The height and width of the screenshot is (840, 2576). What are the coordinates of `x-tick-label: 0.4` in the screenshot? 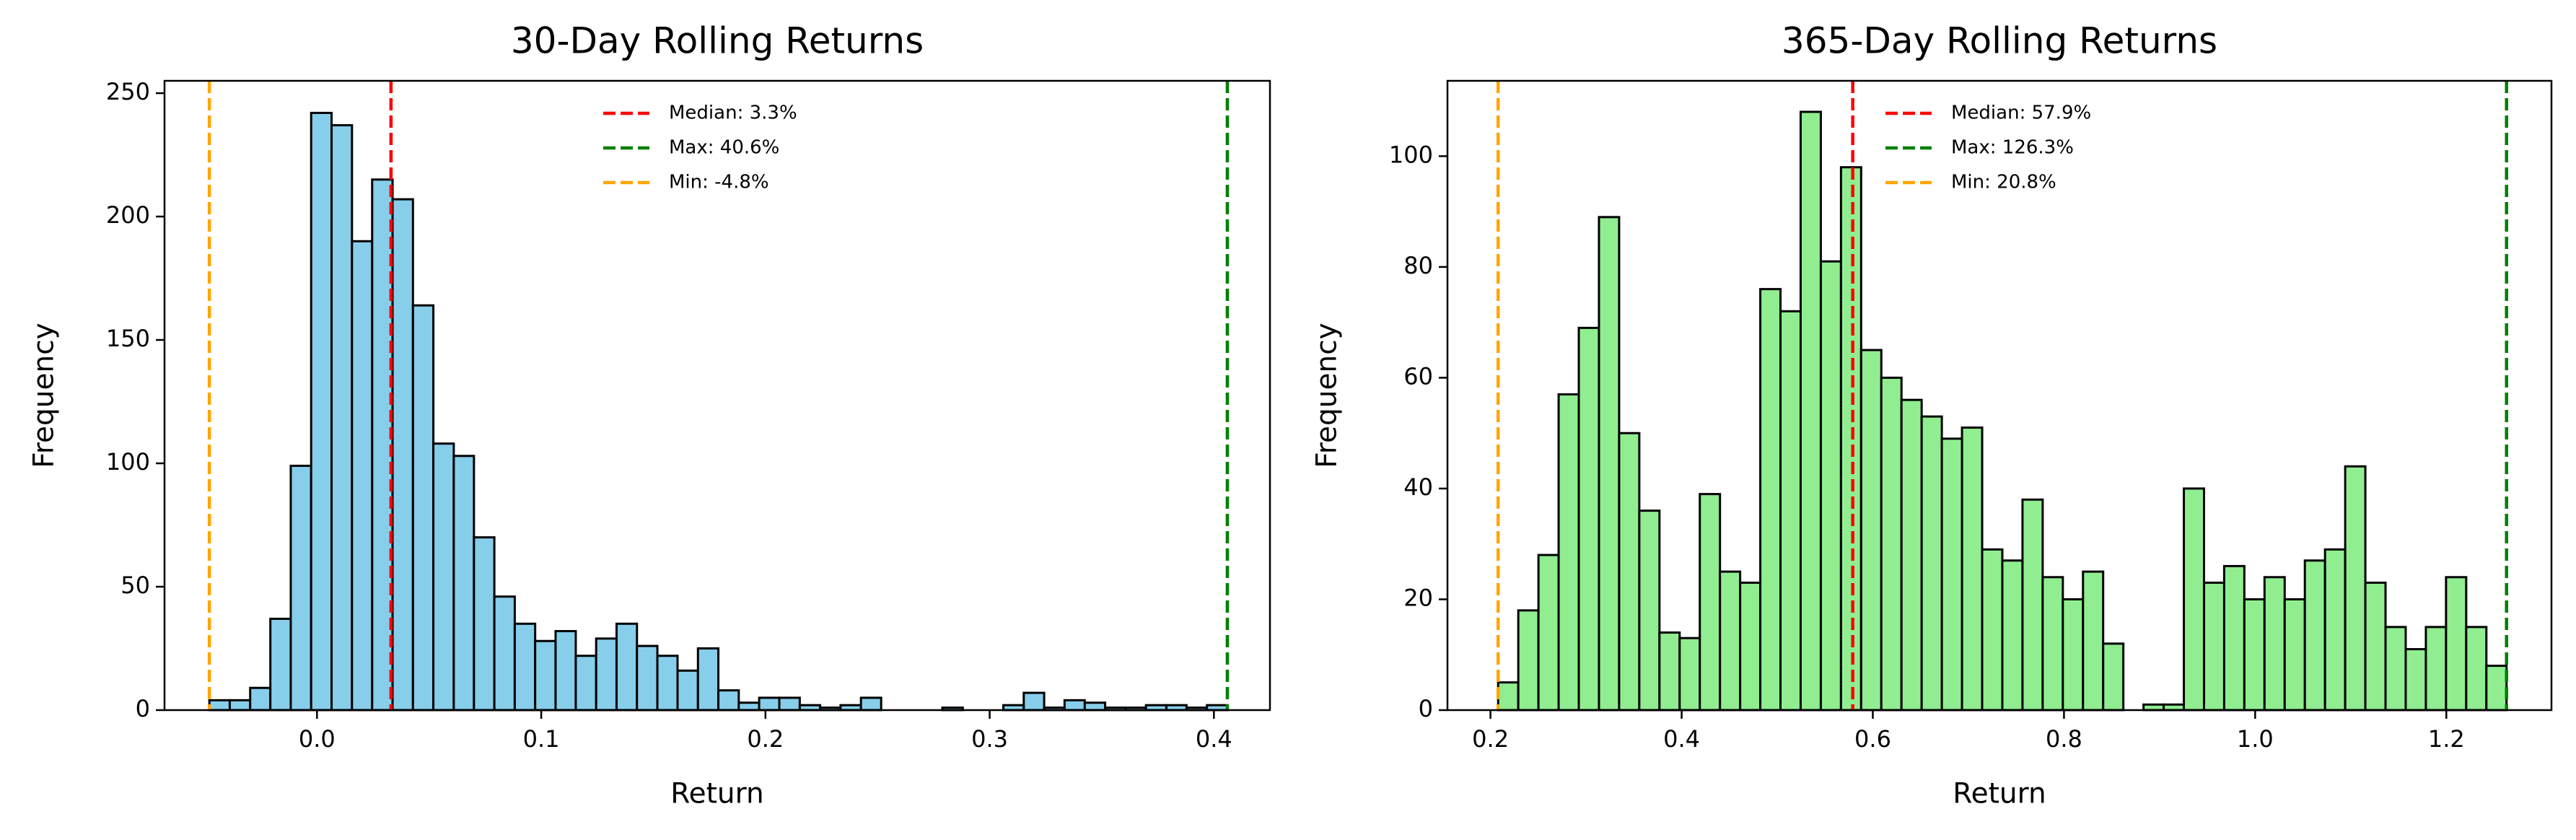 It's located at (1214, 739).